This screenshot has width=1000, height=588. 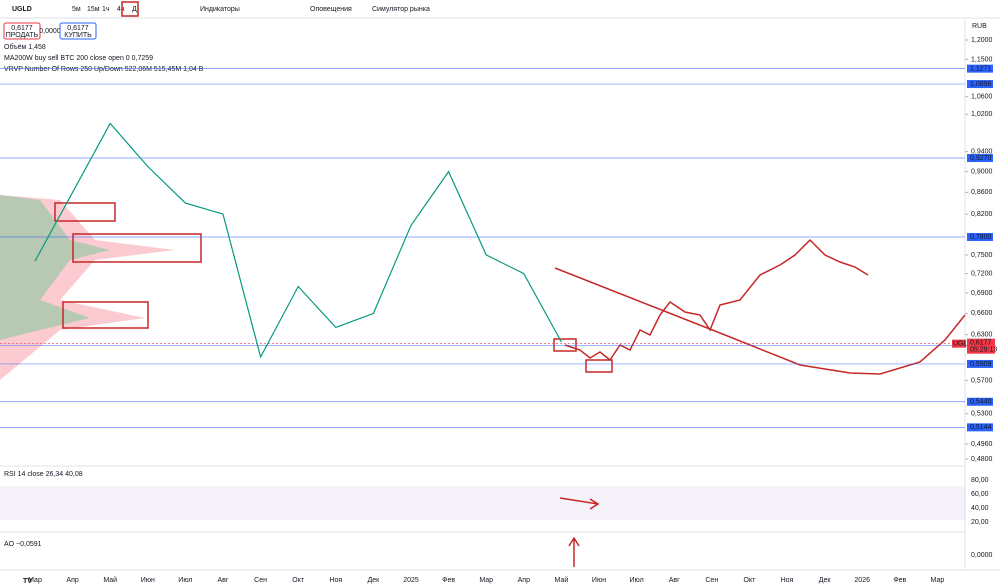 What do you see at coordinates (78, 35) in the screenshot?
I see `buy-label: КУПИТЬ` at bounding box center [78, 35].